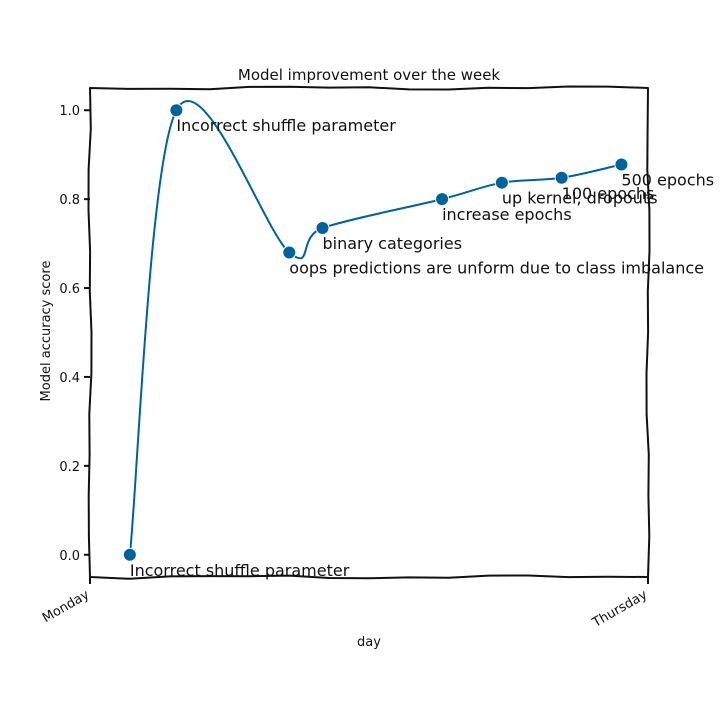 The width and height of the screenshot is (720, 720). What do you see at coordinates (69, 289) in the screenshot?
I see `y-tick-label: 0.6` at bounding box center [69, 289].